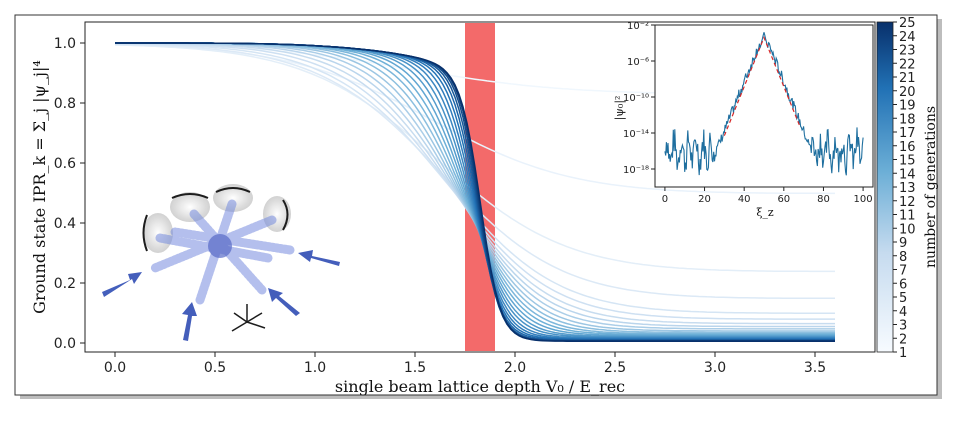 The image size is (956, 427). I want to click on colorbar-tick-label: 22, so click(907, 64).